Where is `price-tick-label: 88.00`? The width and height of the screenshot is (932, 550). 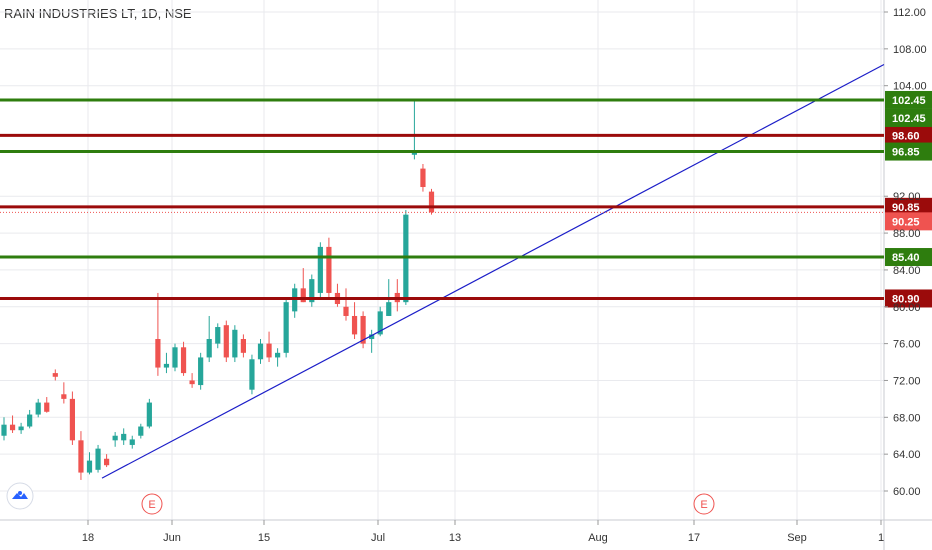
price-tick-label: 88.00 is located at coordinates (907, 234).